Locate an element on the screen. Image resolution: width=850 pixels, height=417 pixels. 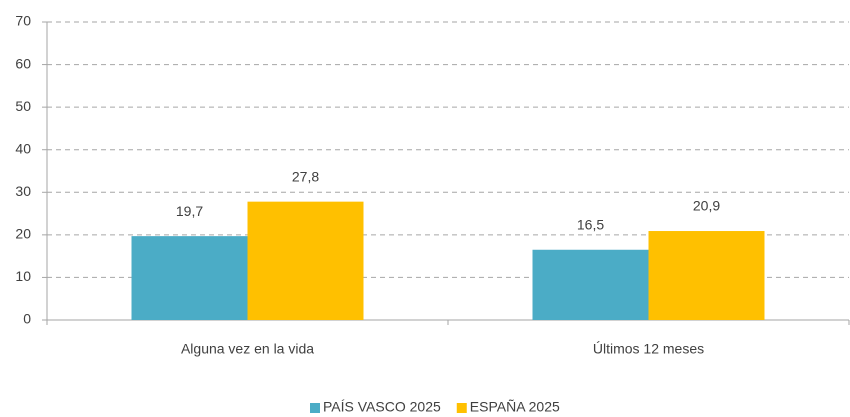
y-tick-label: 20 is located at coordinates (23, 234).